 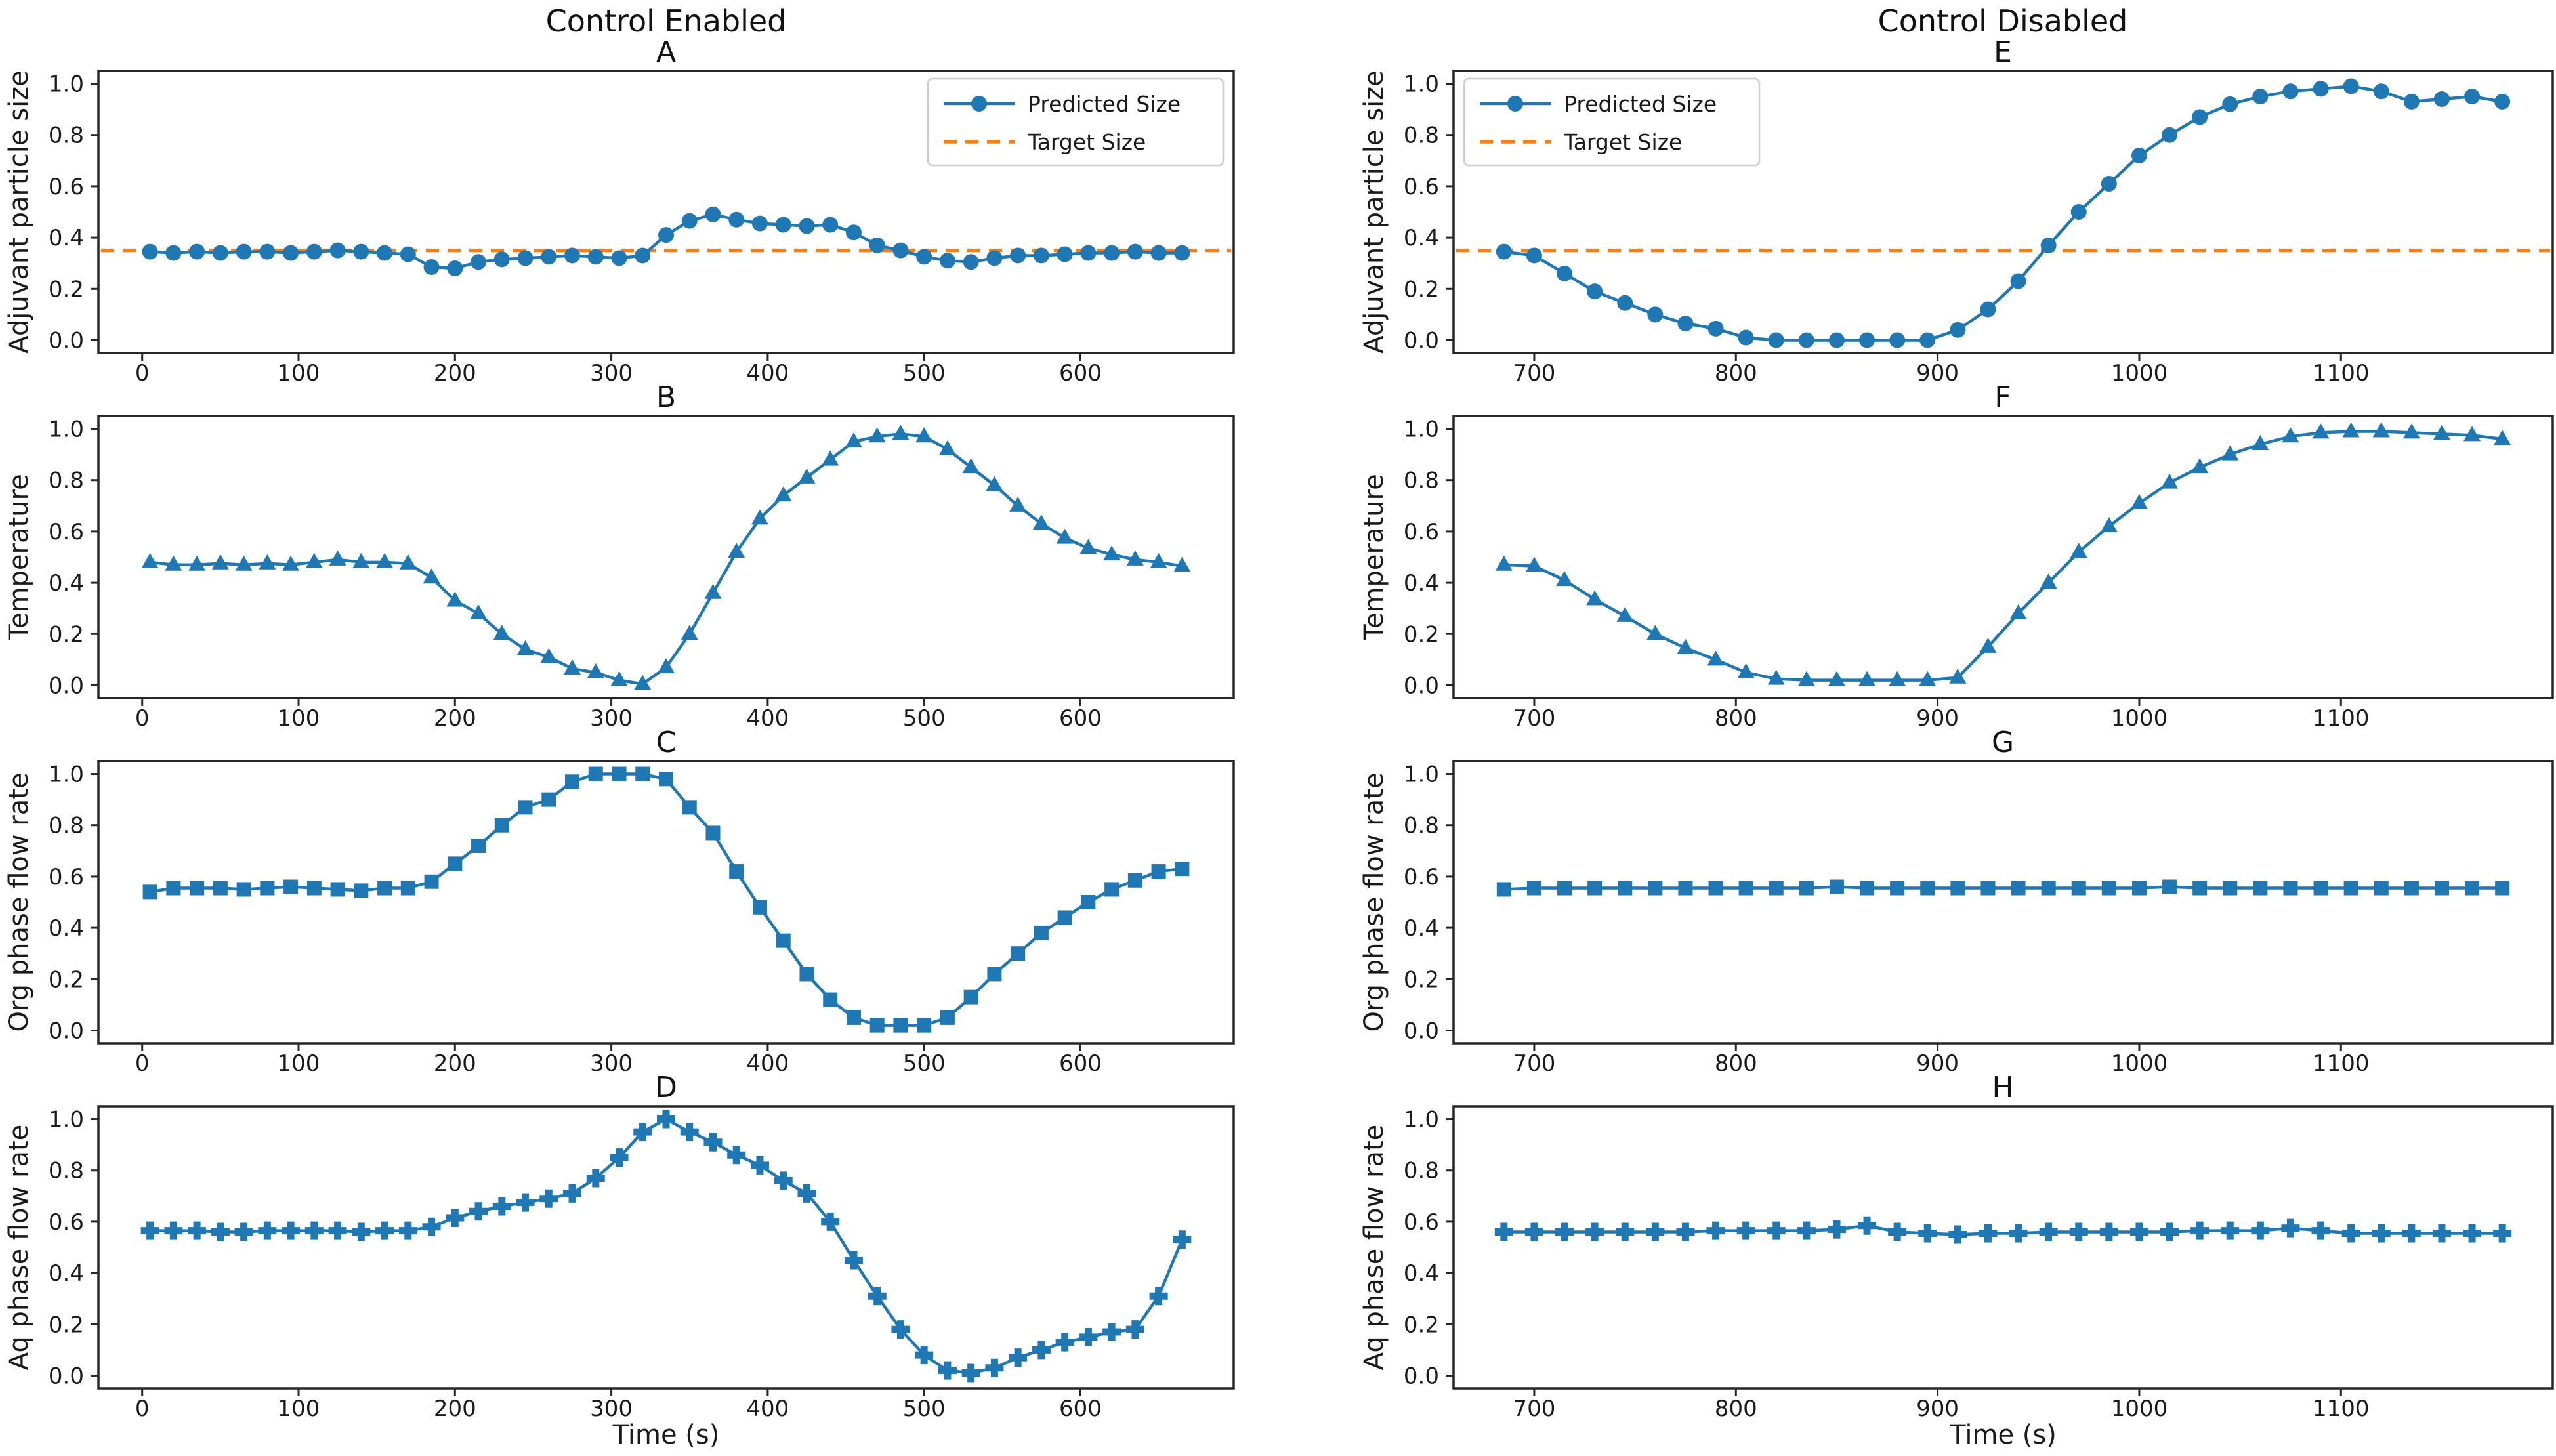 I want to click on svg-text: 100, so click(x=299, y=716).